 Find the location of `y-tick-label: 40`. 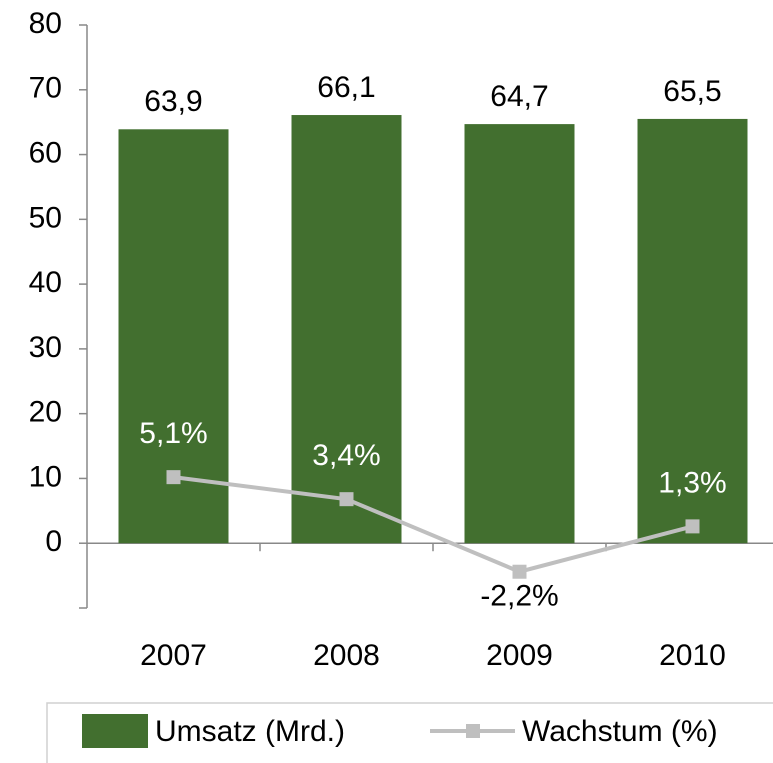

y-tick-label: 40 is located at coordinates (45, 282).